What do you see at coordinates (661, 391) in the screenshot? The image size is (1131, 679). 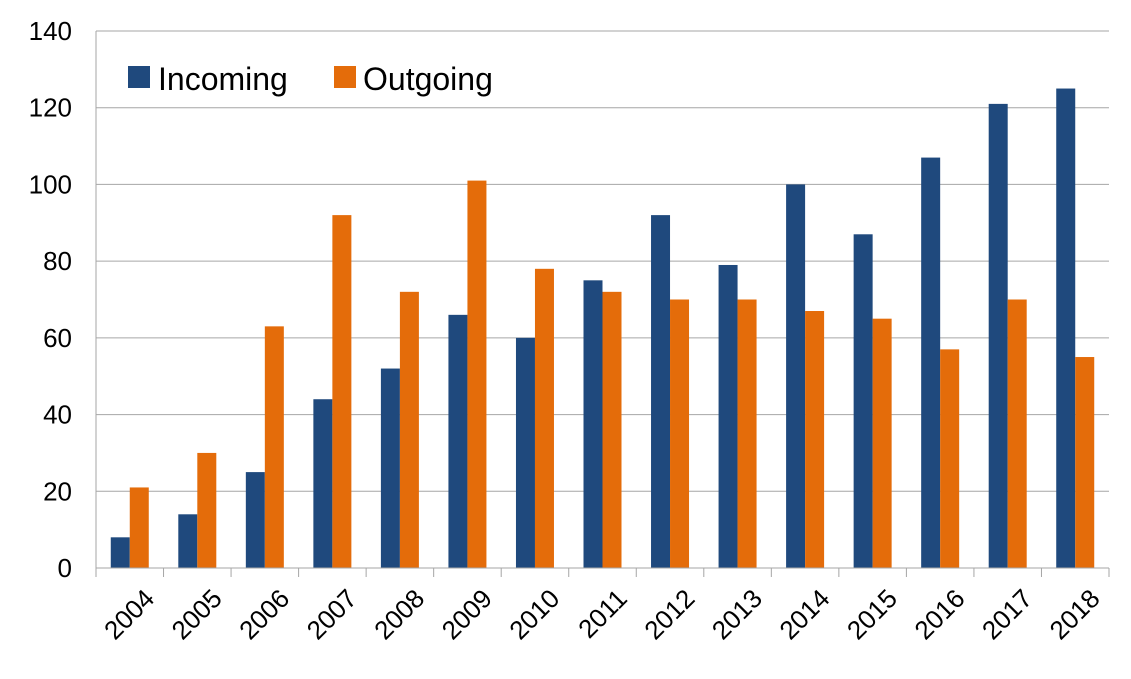 I see `bar-incoming-2012` at bounding box center [661, 391].